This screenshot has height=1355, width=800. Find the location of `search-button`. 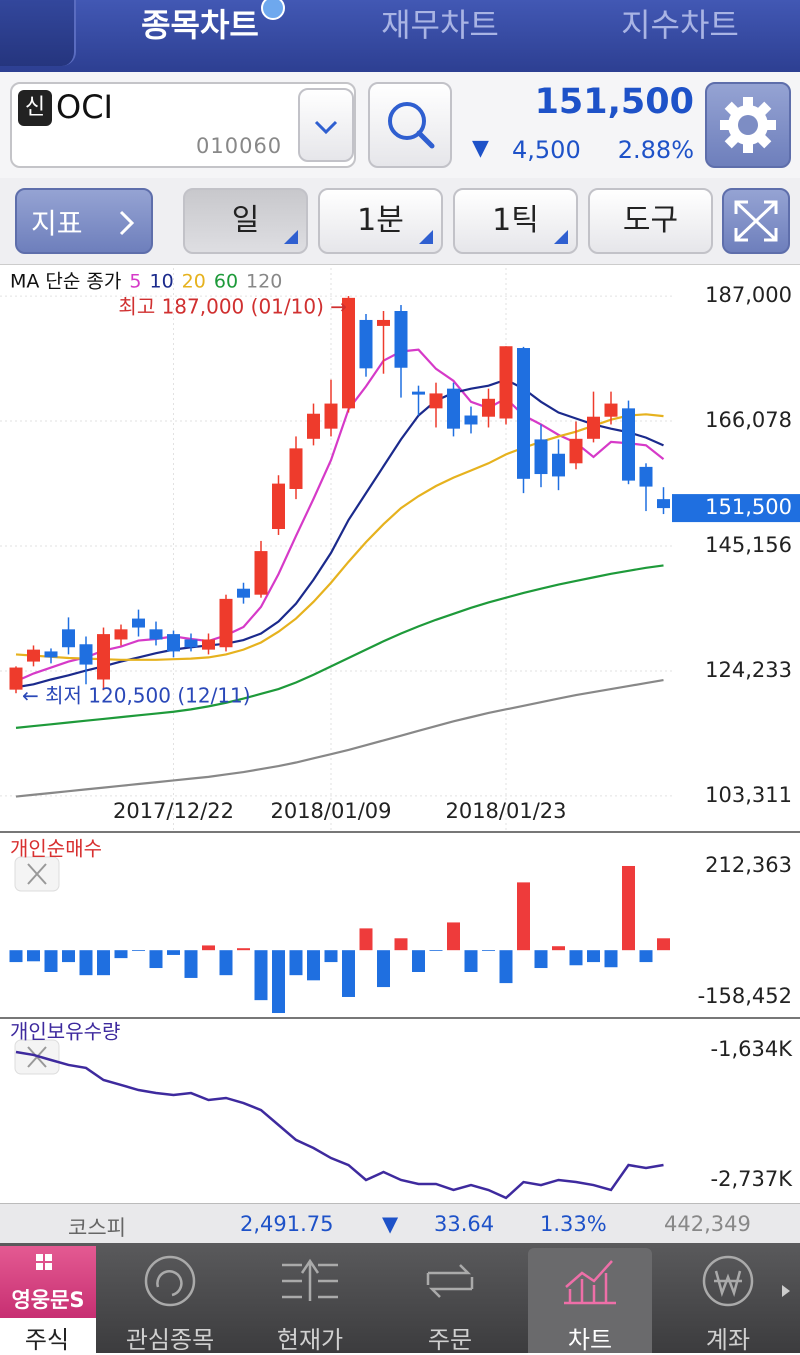

search-button is located at coordinates (410, 125).